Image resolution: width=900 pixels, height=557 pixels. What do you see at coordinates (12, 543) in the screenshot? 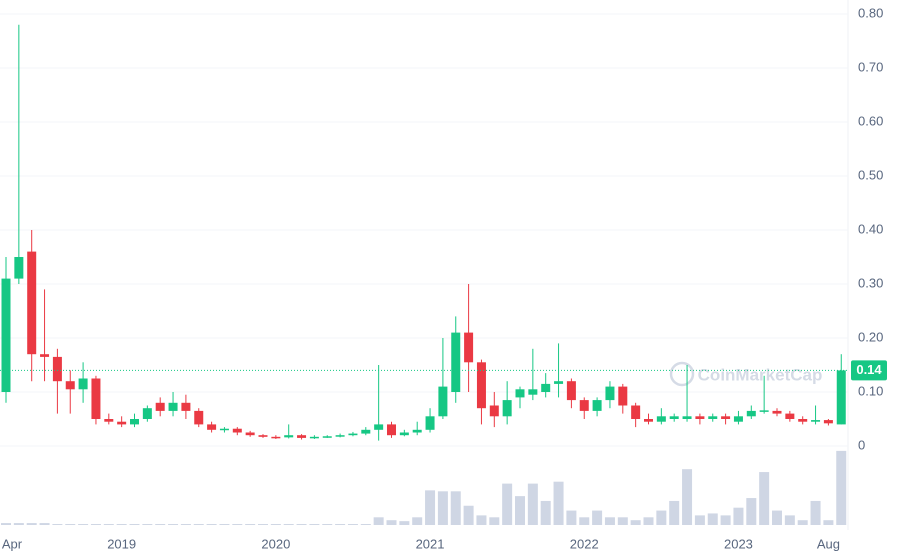
I see `x-tick-label: Apr` at bounding box center [12, 543].